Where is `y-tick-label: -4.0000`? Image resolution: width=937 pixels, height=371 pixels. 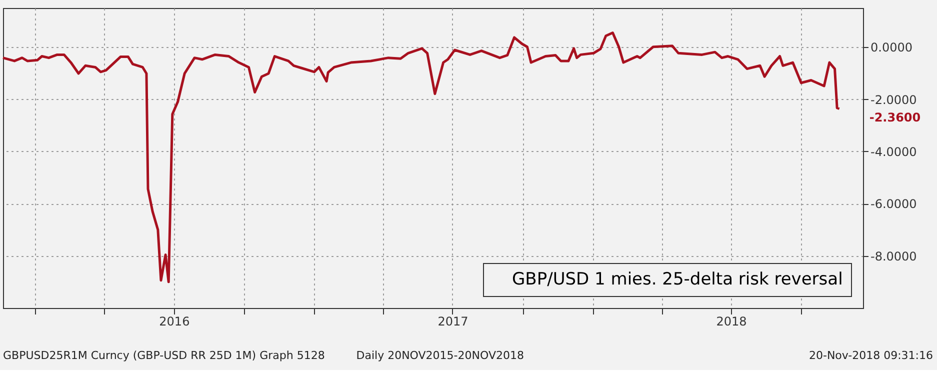
y-tick-label: -4.0000 is located at coordinates (893, 151).